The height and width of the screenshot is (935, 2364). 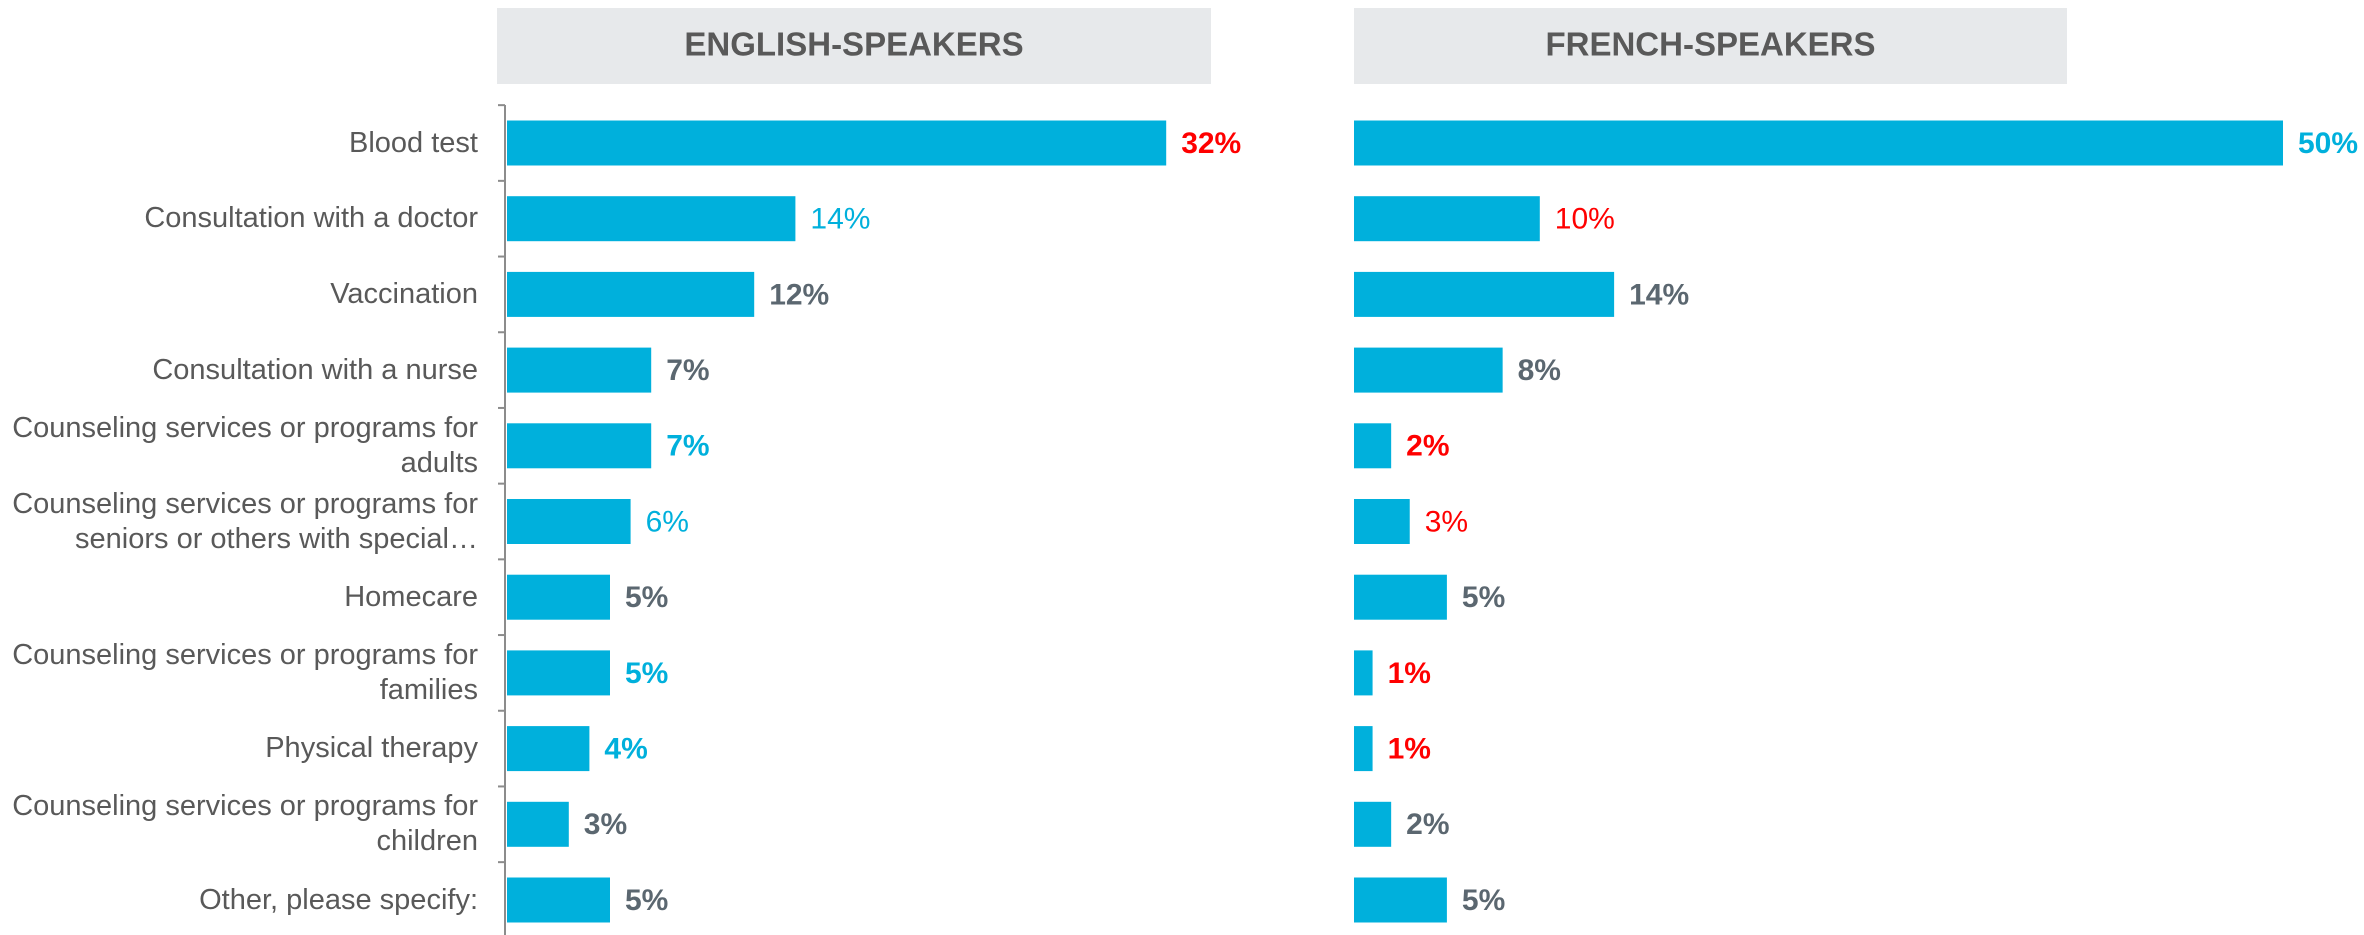 I want to click on value-label: 8%, so click(x=1539, y=370).